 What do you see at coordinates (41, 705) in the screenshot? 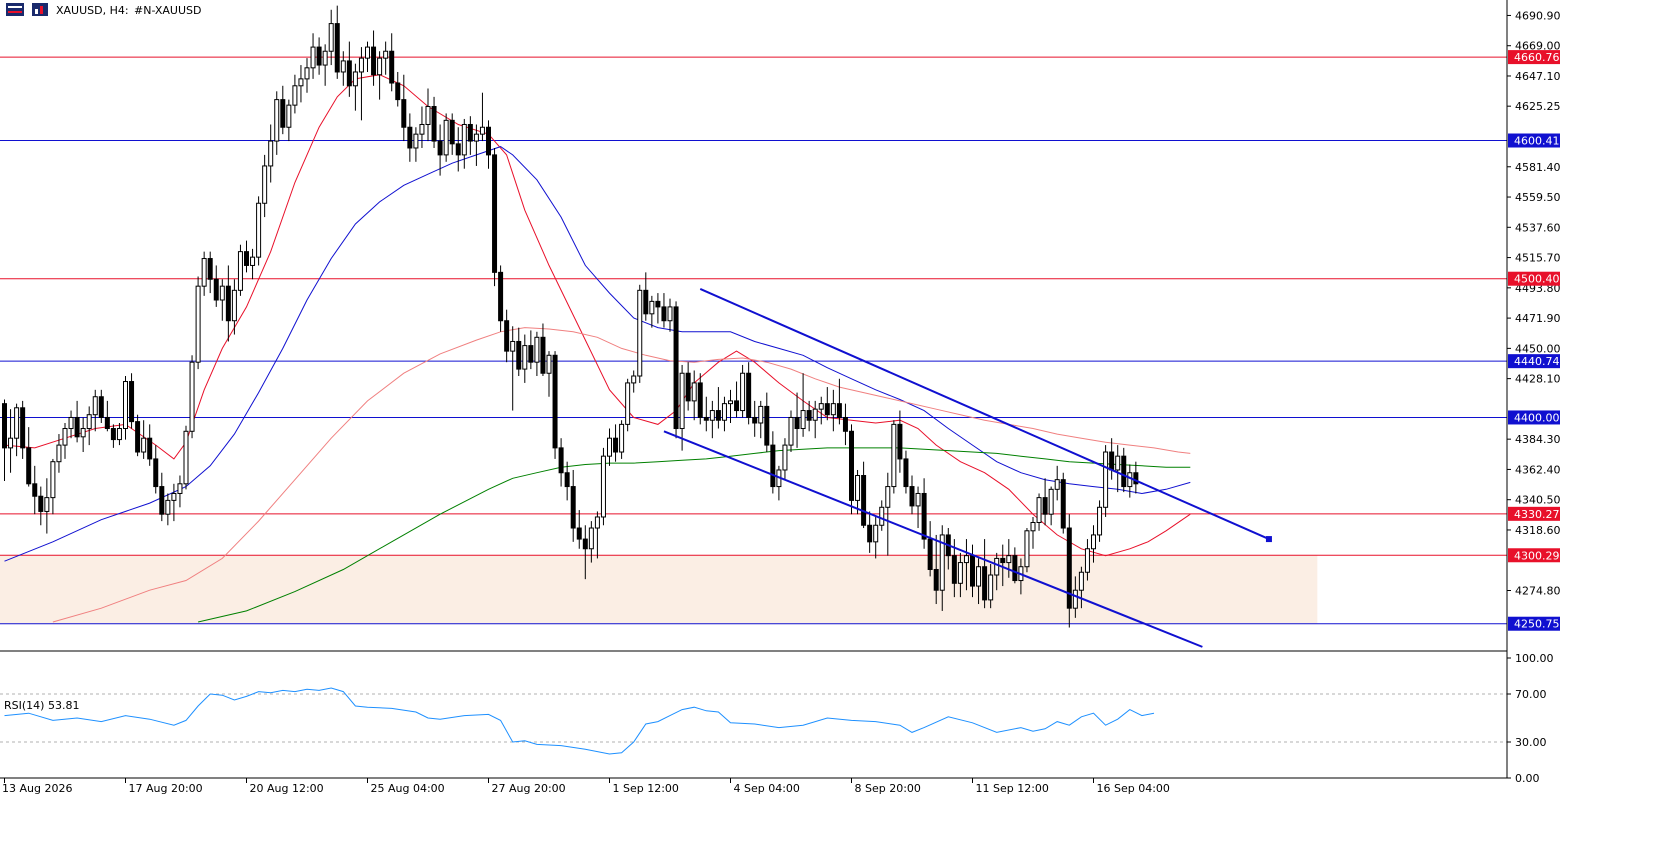
I see `rsi-label: RSI(14) 53.81` at bounding box center [41, 705].